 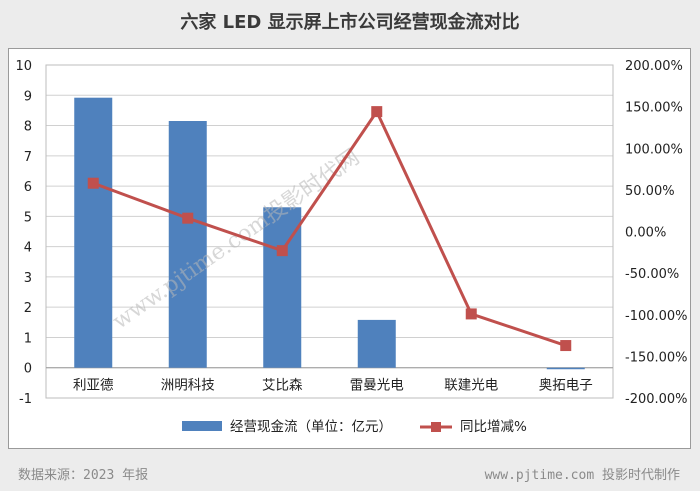 What do you see at coordinates (493, 427) in the screenshot?
I see `legend-label-line: 同比增减%` at bounding box center [493, 427].